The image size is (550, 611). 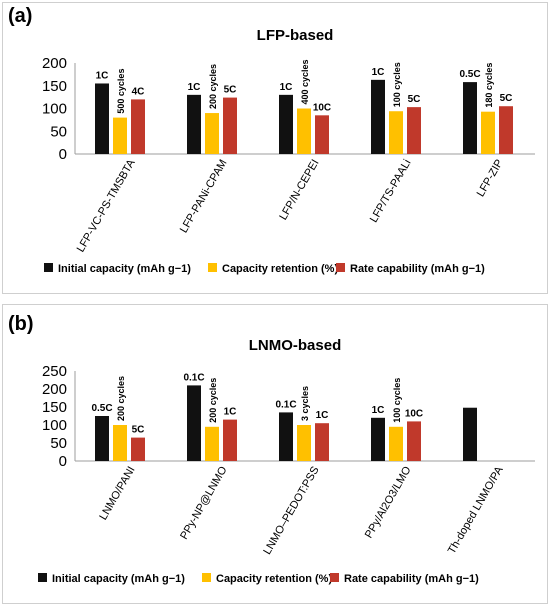 I want to click on bar-annotation-retention: 3 cycles, so click(x=305, y=403).